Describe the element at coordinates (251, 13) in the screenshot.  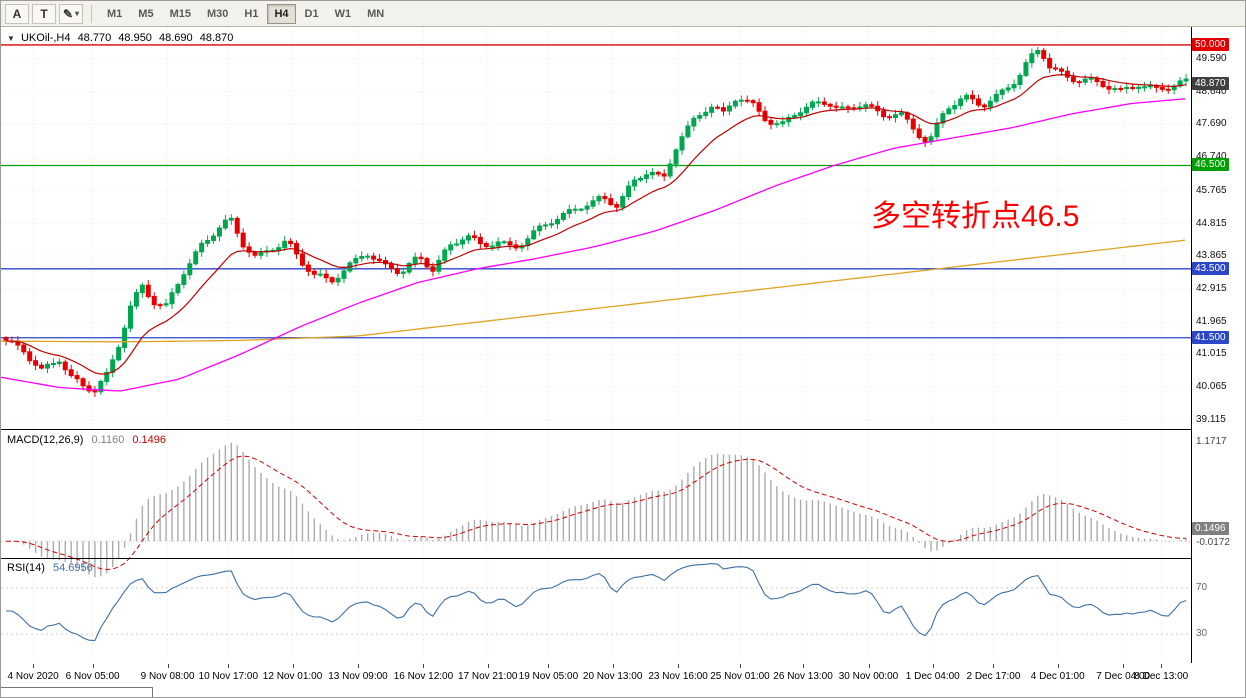
I see `timeframe-button-h1: H1` at that location.